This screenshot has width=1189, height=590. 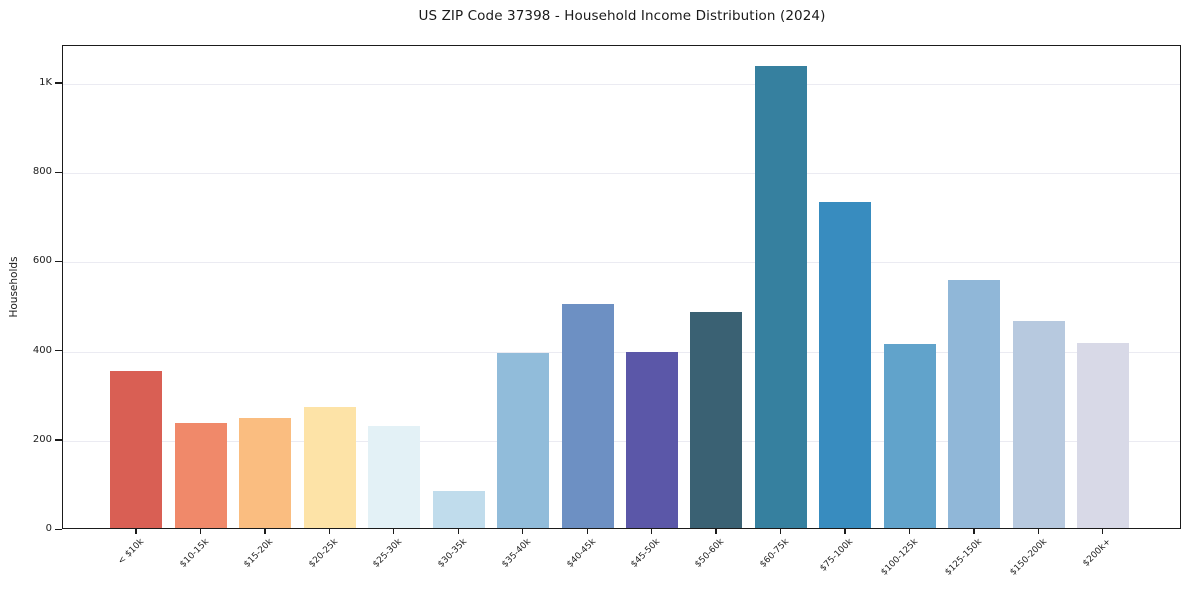 What do you see at coordinates (646, 553) in the screenshot?
I see `x-tick-label: $45-50k` at bounding box center [646, 553].